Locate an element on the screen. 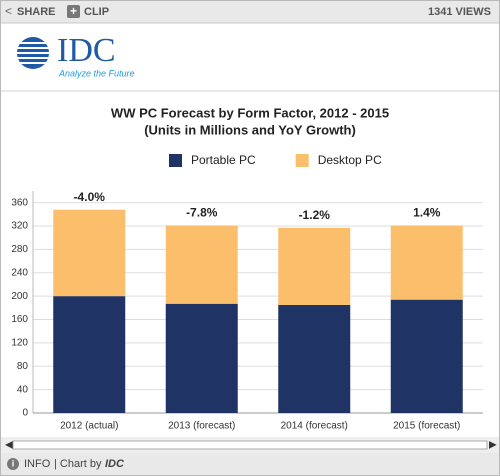  logo-name: IDC is located at coordinates (86, 50).